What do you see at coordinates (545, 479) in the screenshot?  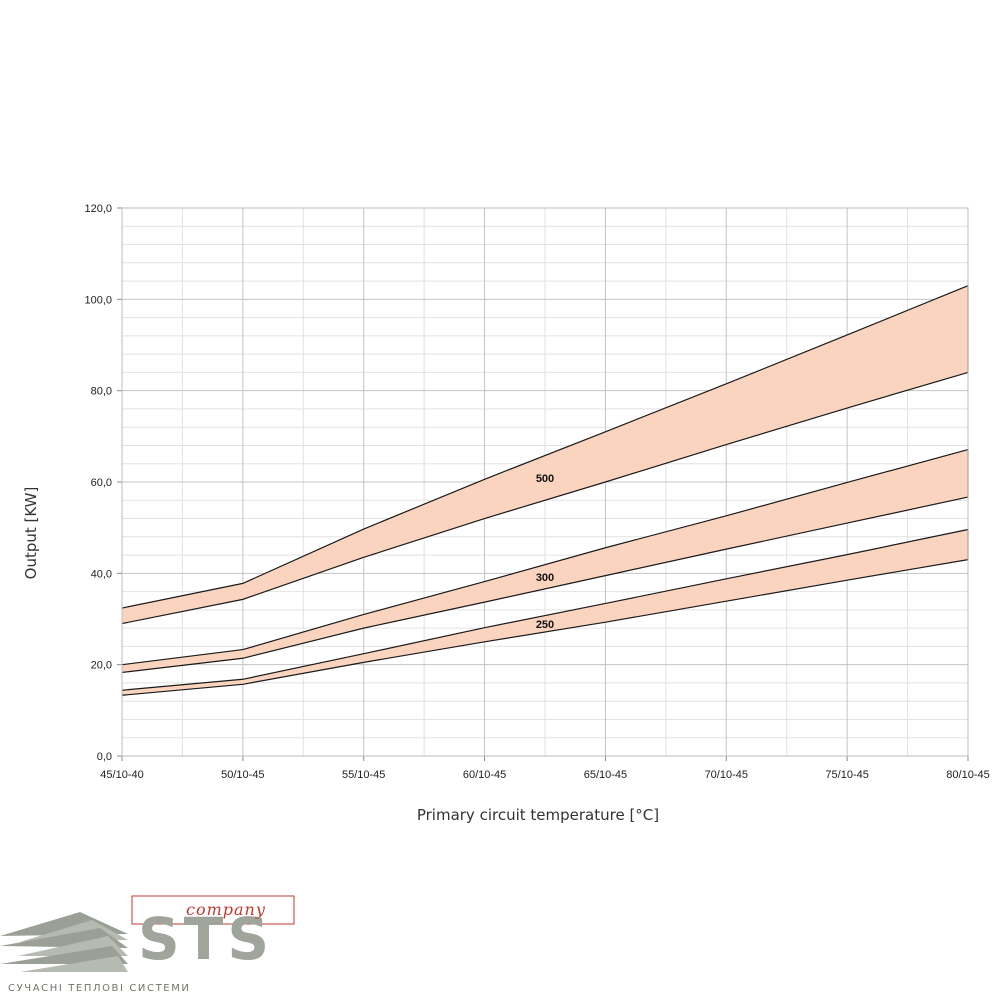 I see `band-500-label: 500` at bounding box center [545, 479].